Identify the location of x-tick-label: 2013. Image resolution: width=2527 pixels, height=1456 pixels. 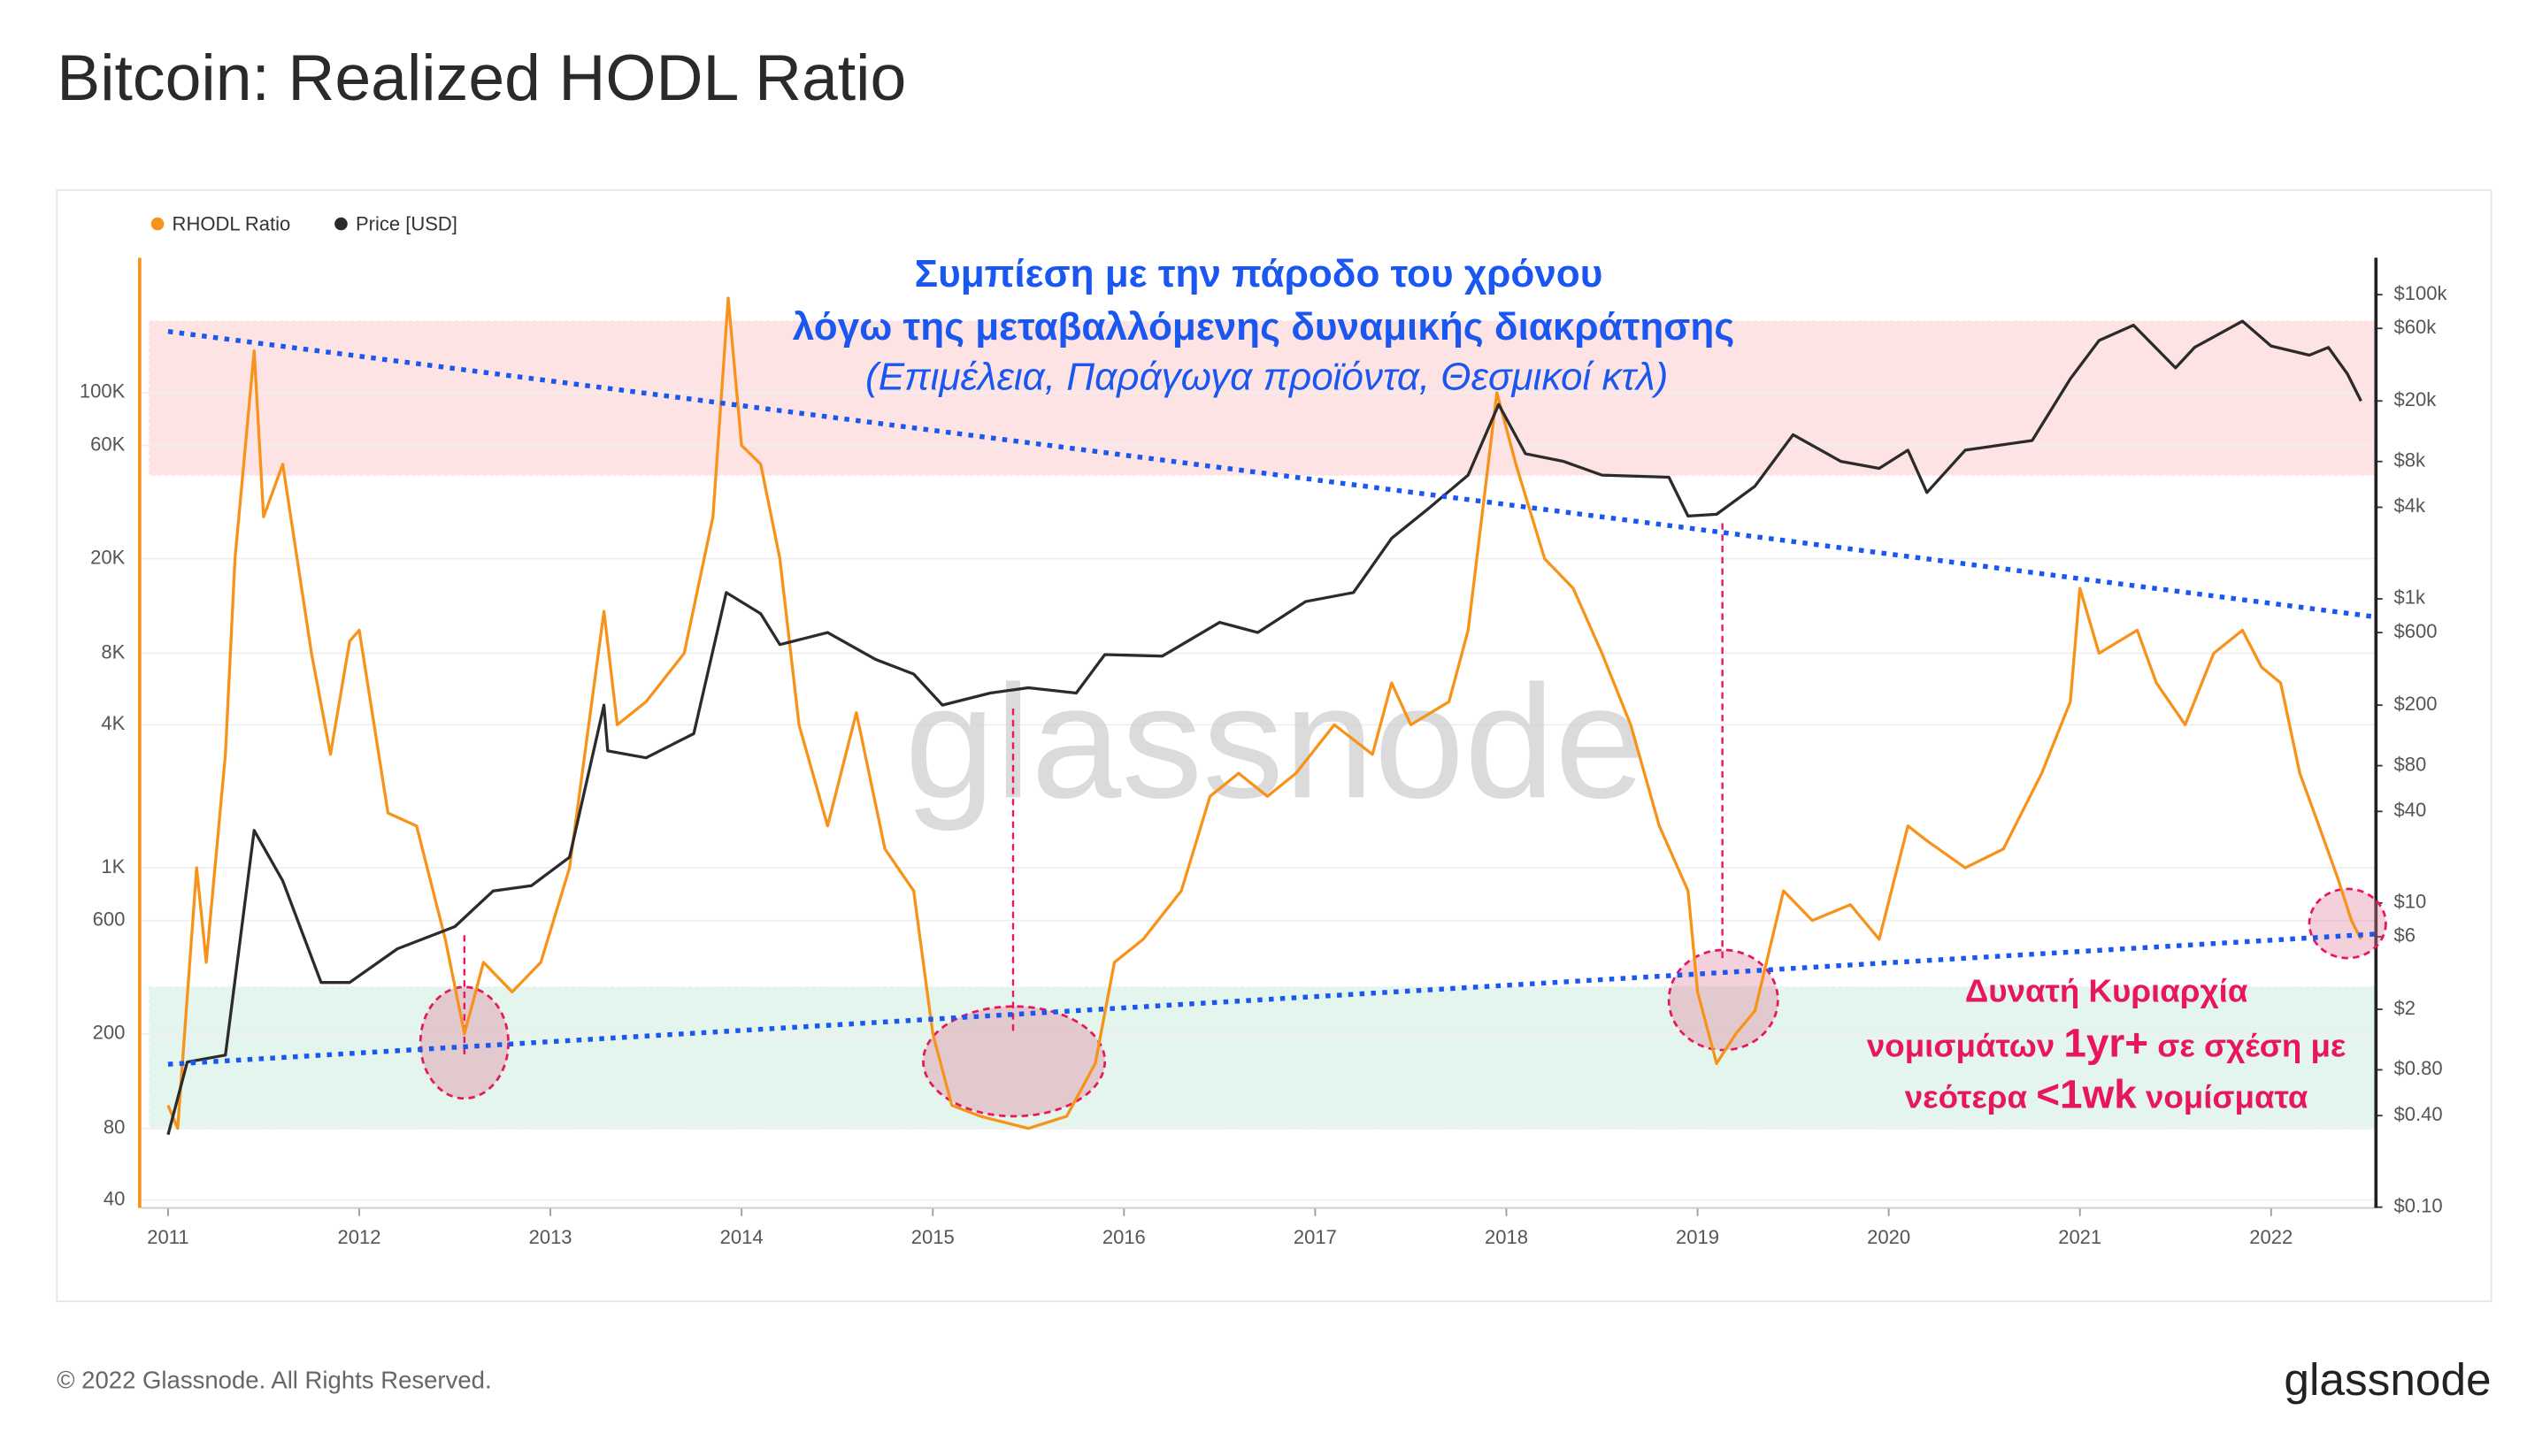
(551, 1237).